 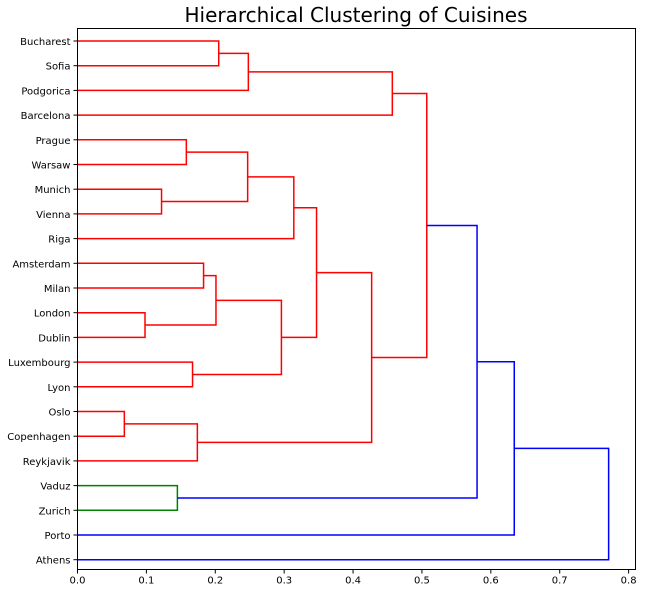 I want to click on x-tick-label: 0.1, so click(x=146, y=581).